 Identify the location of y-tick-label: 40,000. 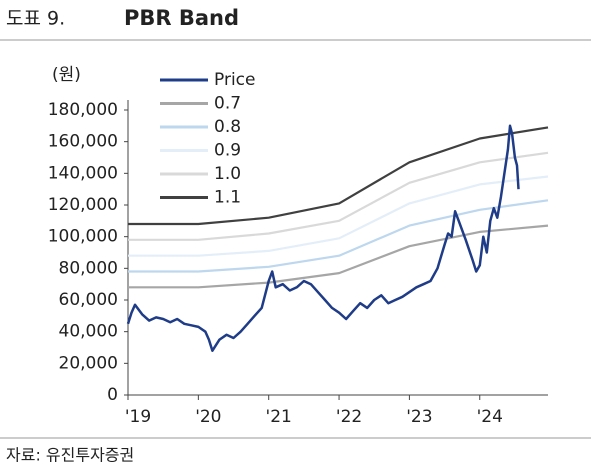
(88, 332).